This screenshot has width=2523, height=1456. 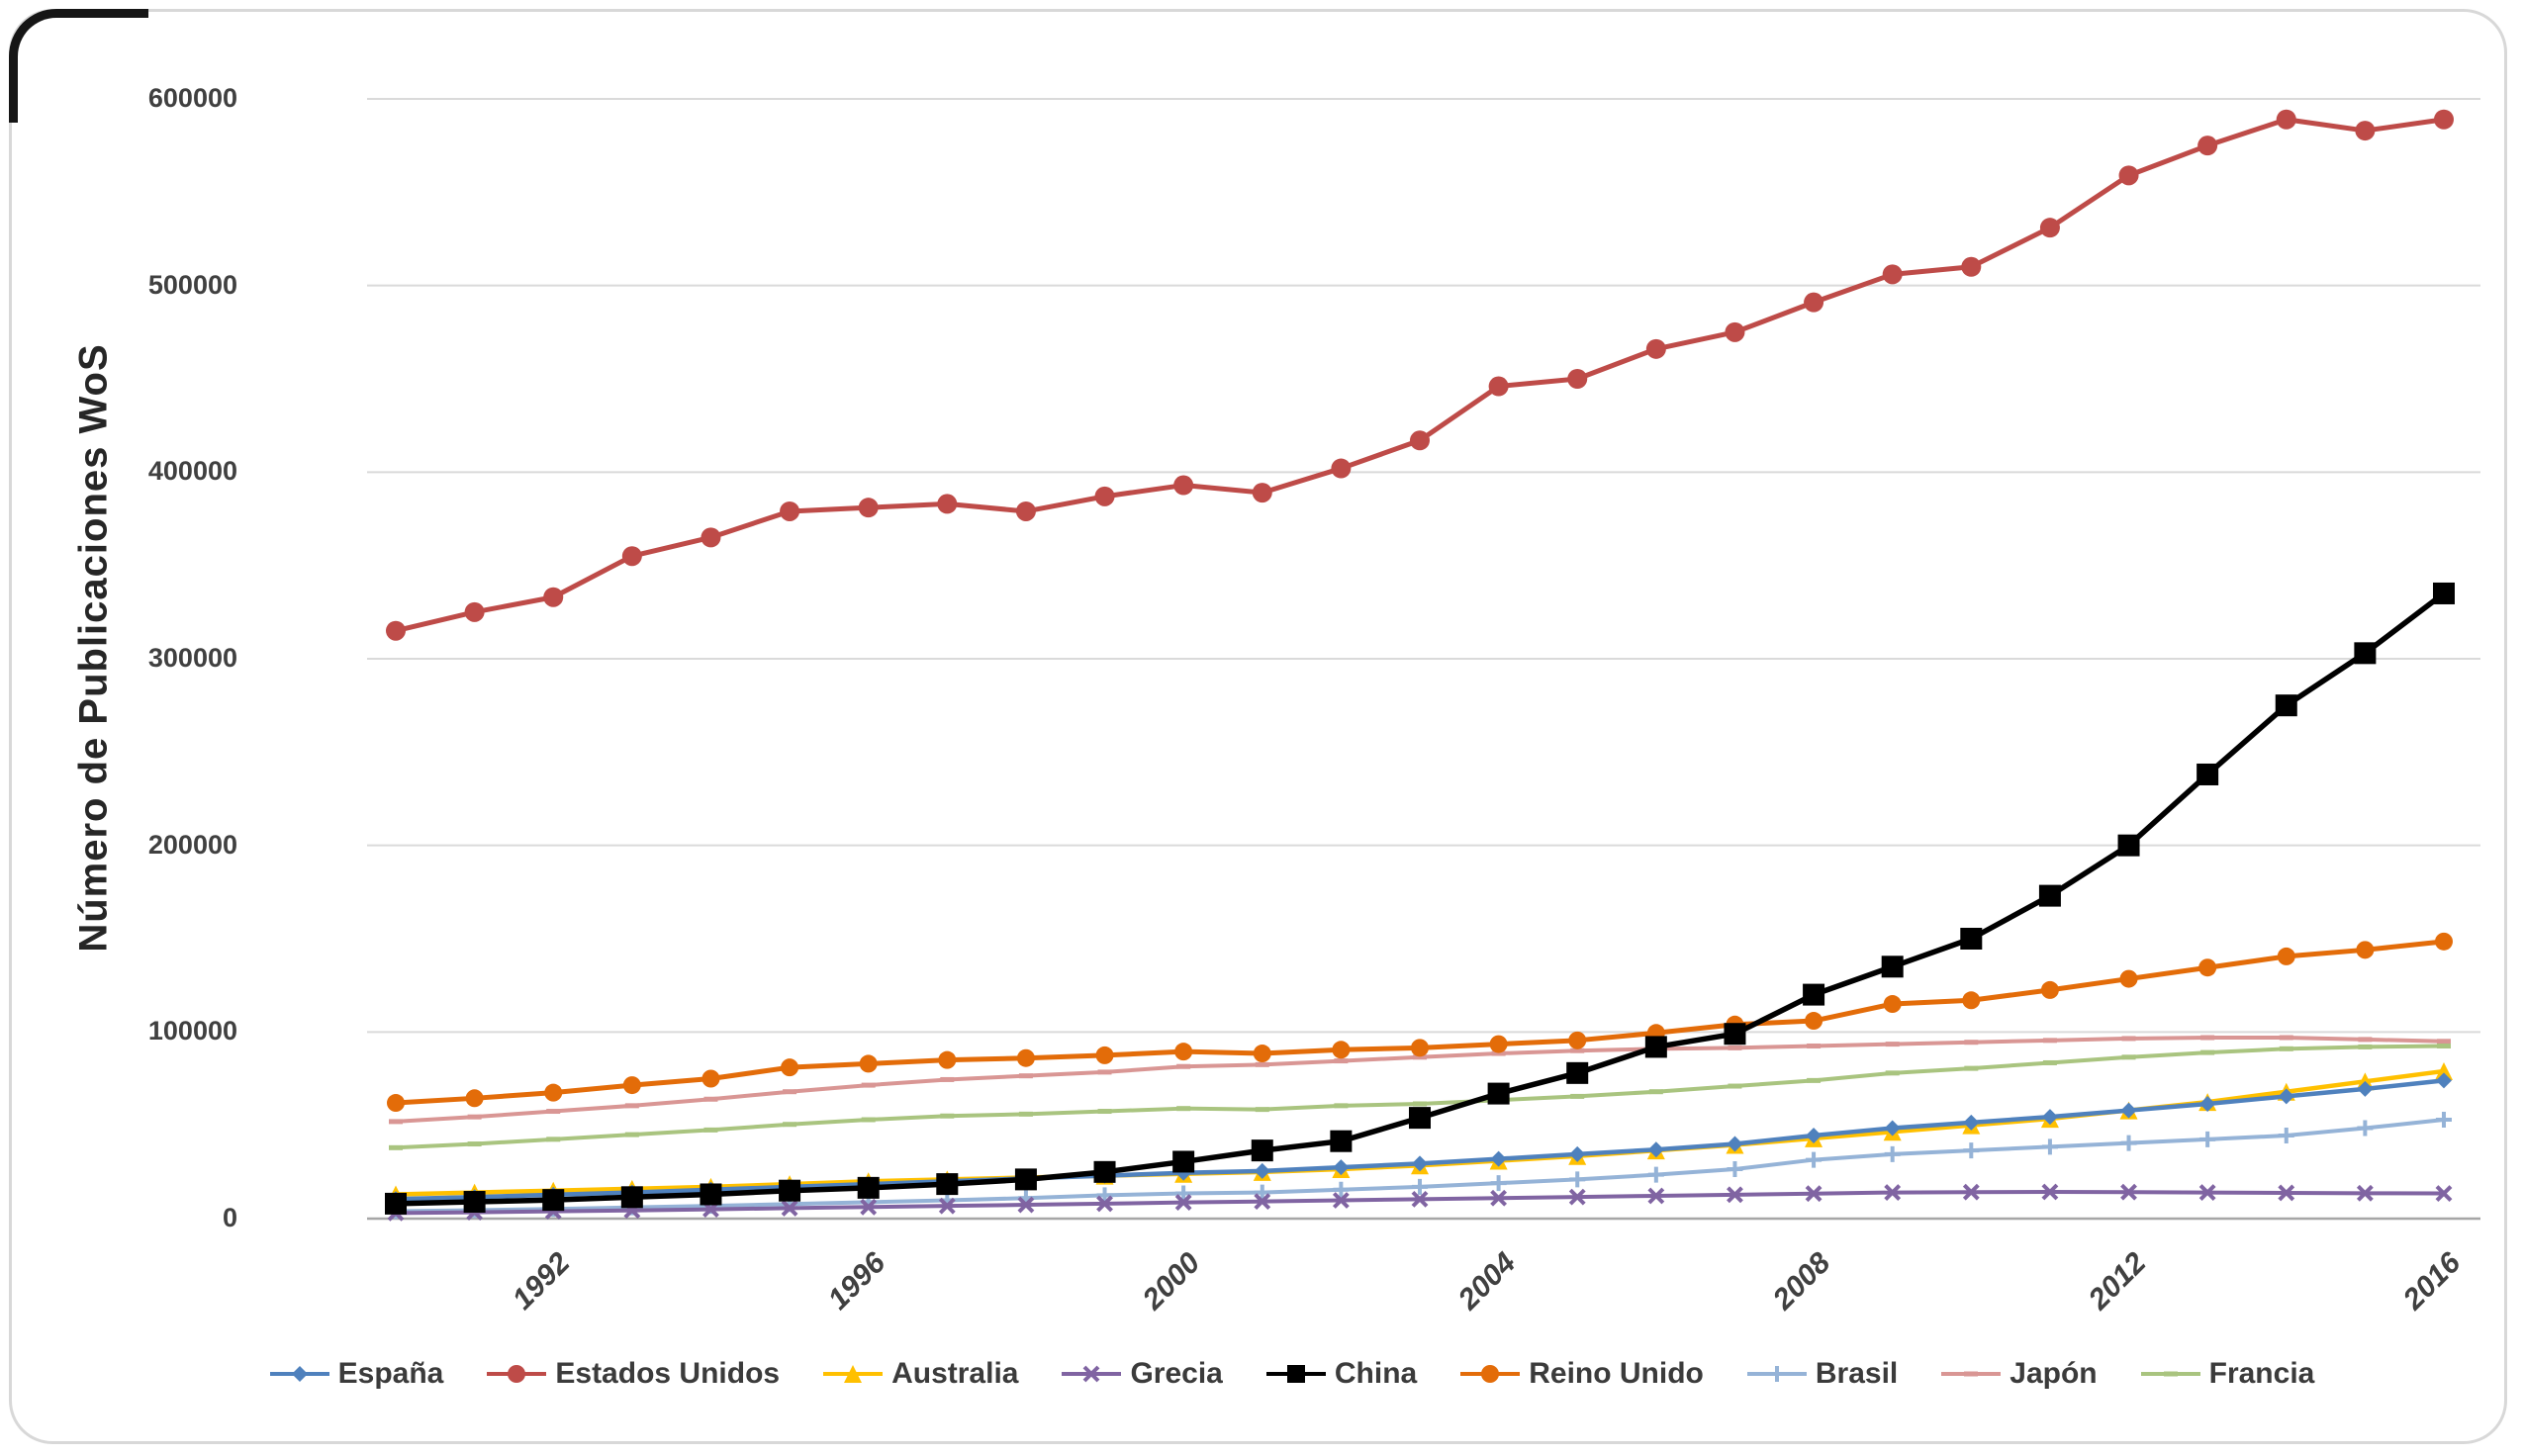 I want to click on x-tick-label: 2012, so click(x=2117, y=1281).